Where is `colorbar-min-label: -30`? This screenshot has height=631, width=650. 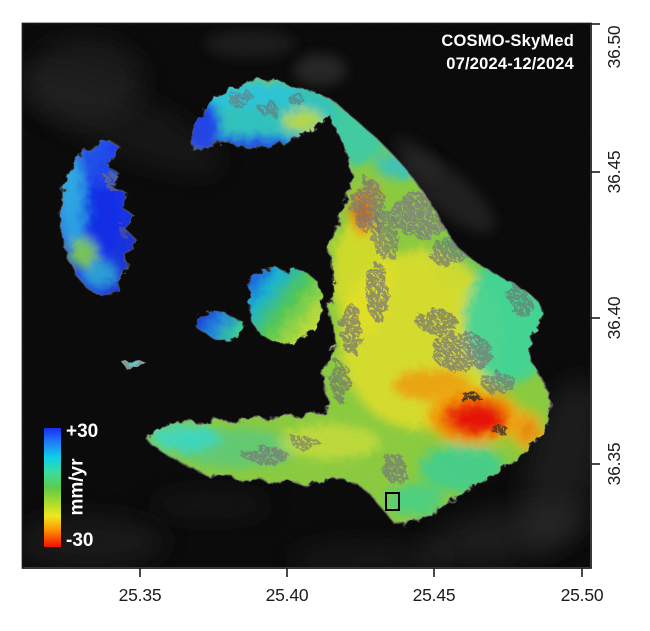
colorbar-min-label: -30 is located at coordinates (79, 540).